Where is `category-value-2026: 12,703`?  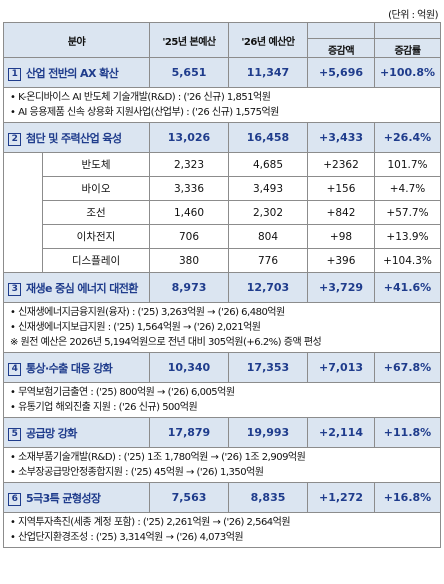
category-value-2026: 12,703 is located at coordinates (268, 287).